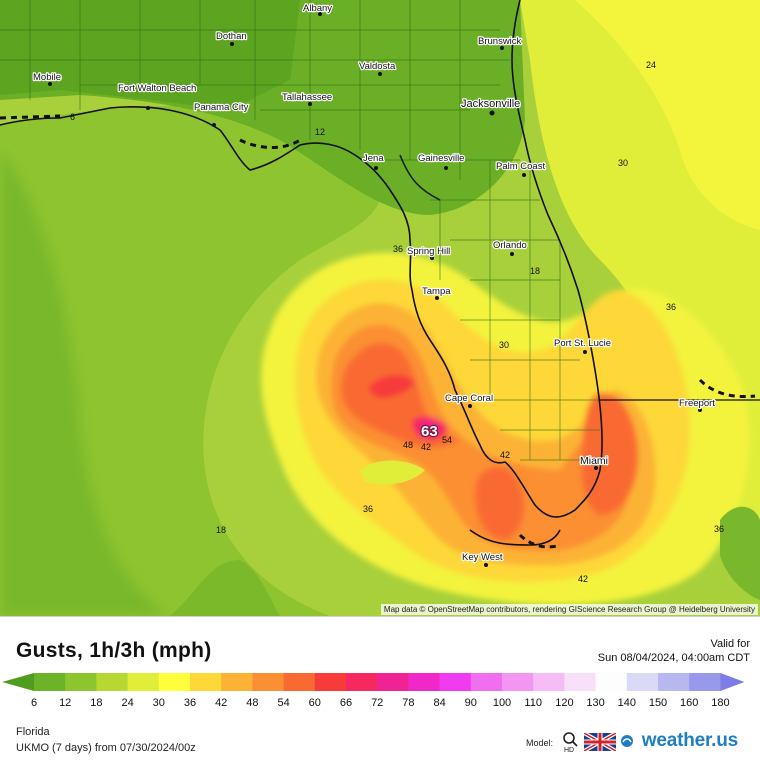  I want to click on city-spring-hill: Spring Hill, so click(428, 251).